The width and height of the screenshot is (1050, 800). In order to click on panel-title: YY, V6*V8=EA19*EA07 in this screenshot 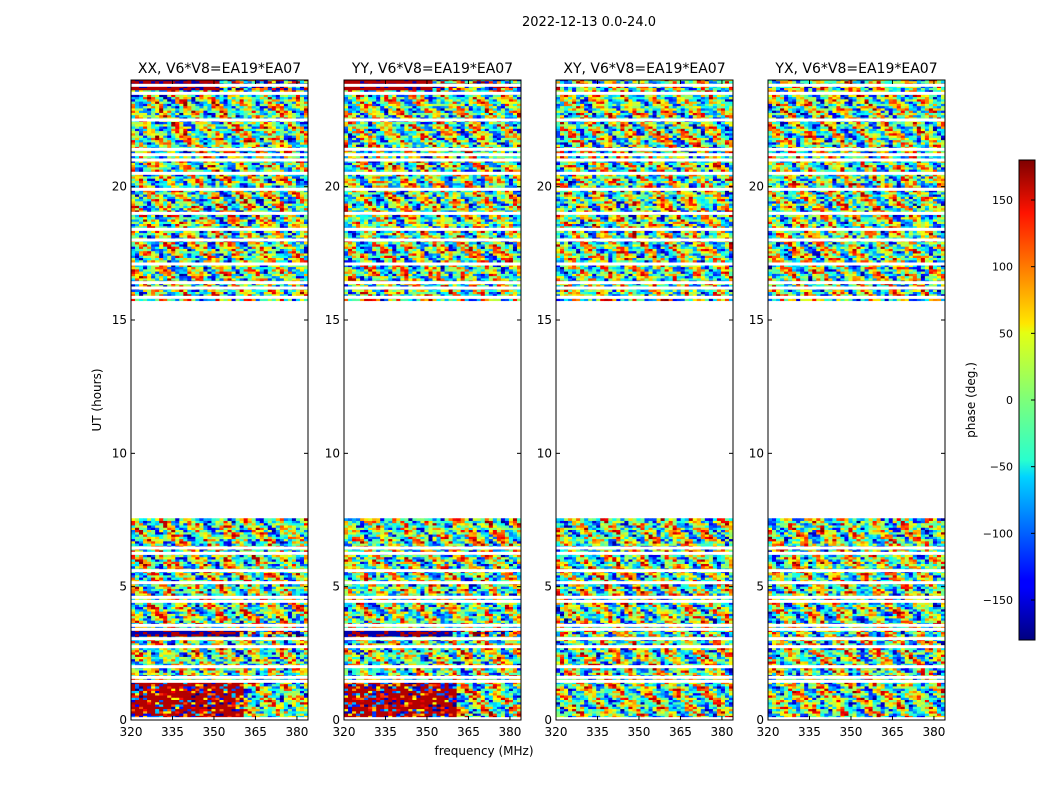, I will do `click(432, 69)`.